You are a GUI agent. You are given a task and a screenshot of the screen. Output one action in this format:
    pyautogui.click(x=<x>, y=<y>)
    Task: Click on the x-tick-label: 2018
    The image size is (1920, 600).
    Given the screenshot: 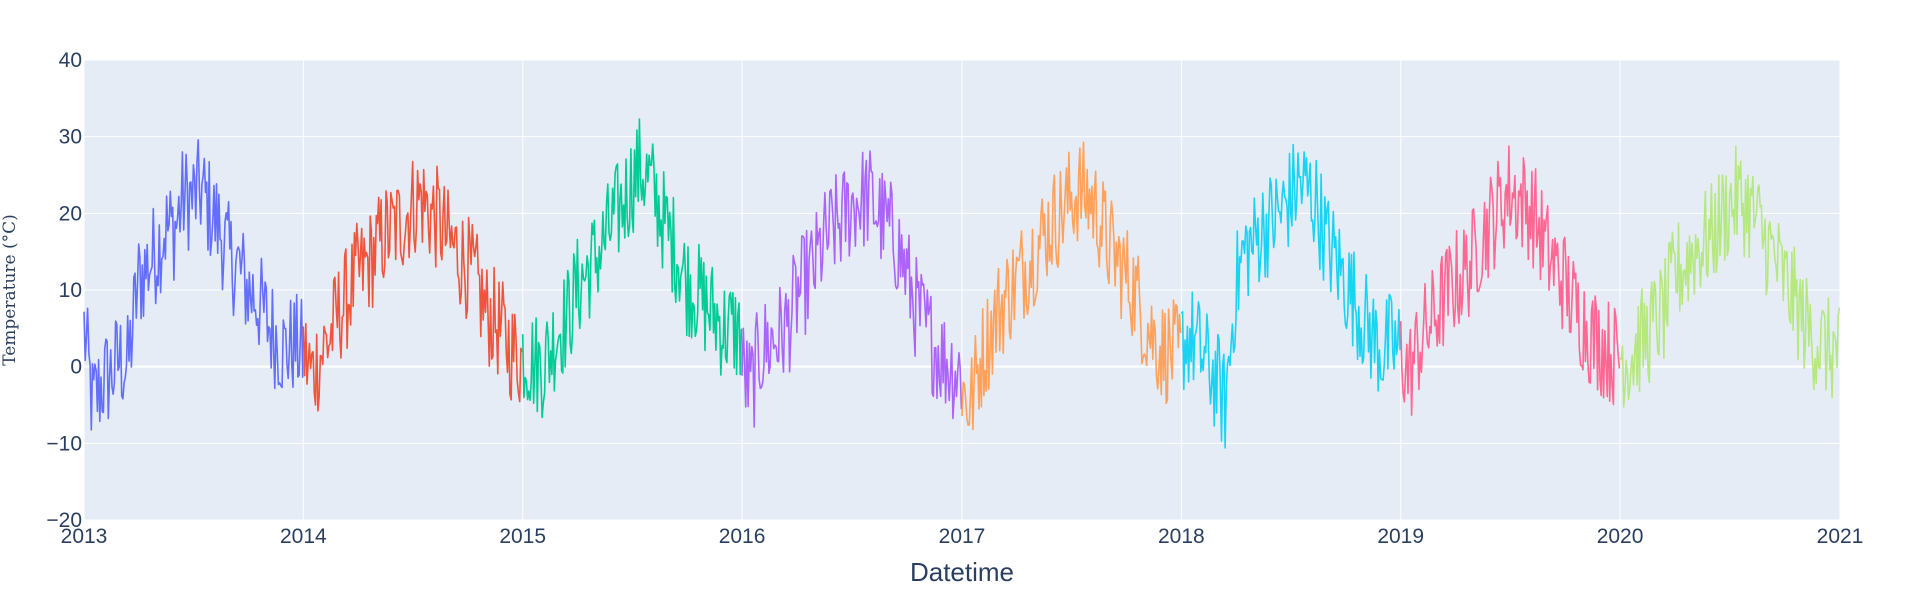 What is the action you would take?
    pyautogui.click(x=1181, y=536)
    